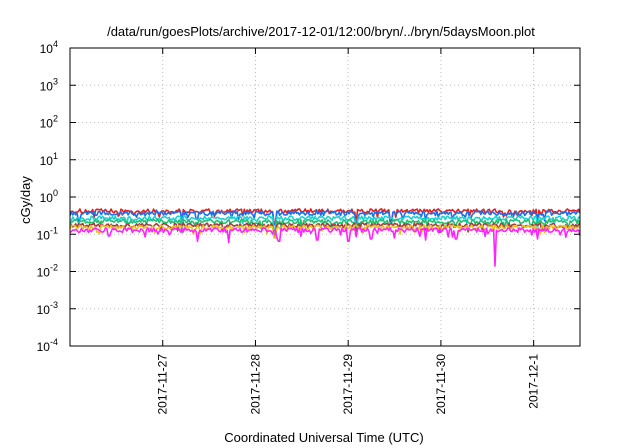 The width and height of the screenshot is (640, 448). I want to click on x-tick-label: 2017-11-30, so click(441, 384).